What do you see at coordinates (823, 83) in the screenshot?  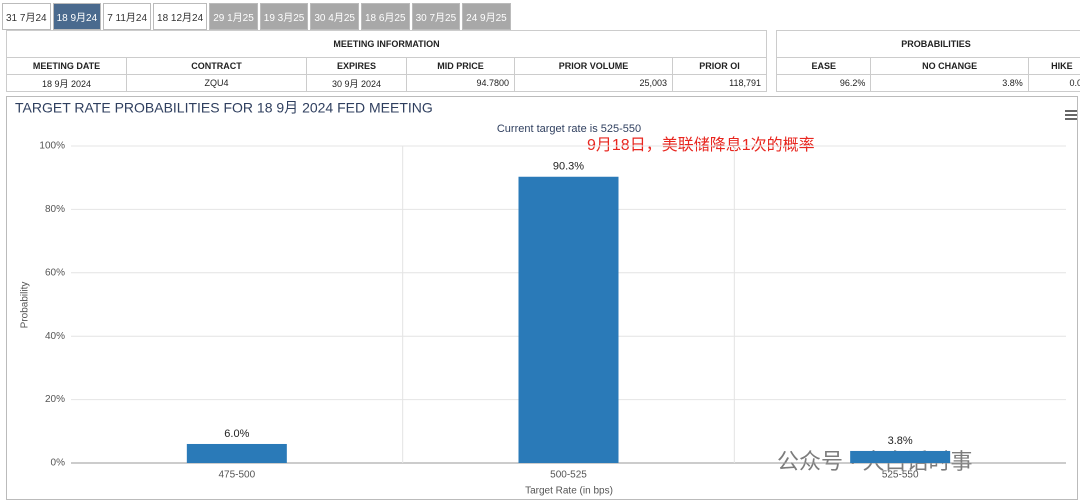 I see `cell: 96.2%` at bounding box center [823, 83].